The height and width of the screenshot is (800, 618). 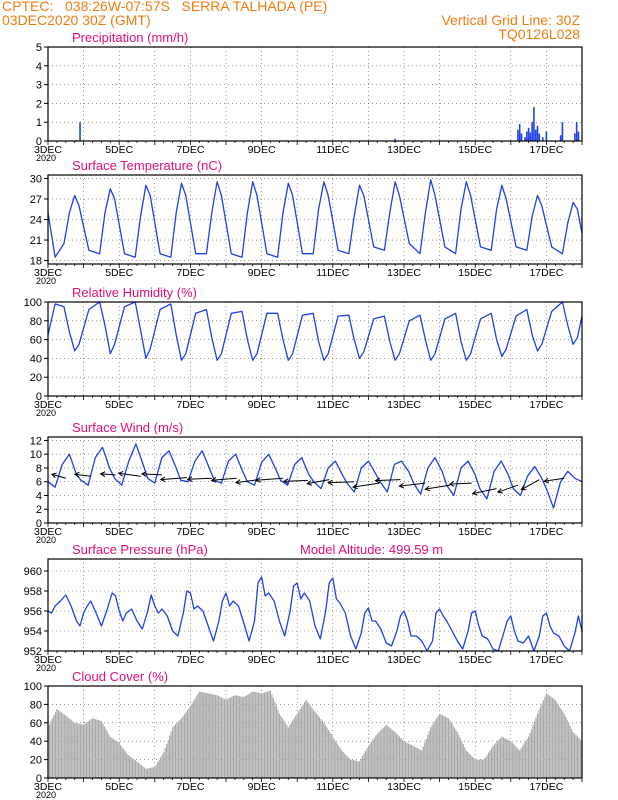 What do you see at coordinates (33, 632) in the screenshot?
I see `y-tick-label: 954` at bounding box center [33, 632].